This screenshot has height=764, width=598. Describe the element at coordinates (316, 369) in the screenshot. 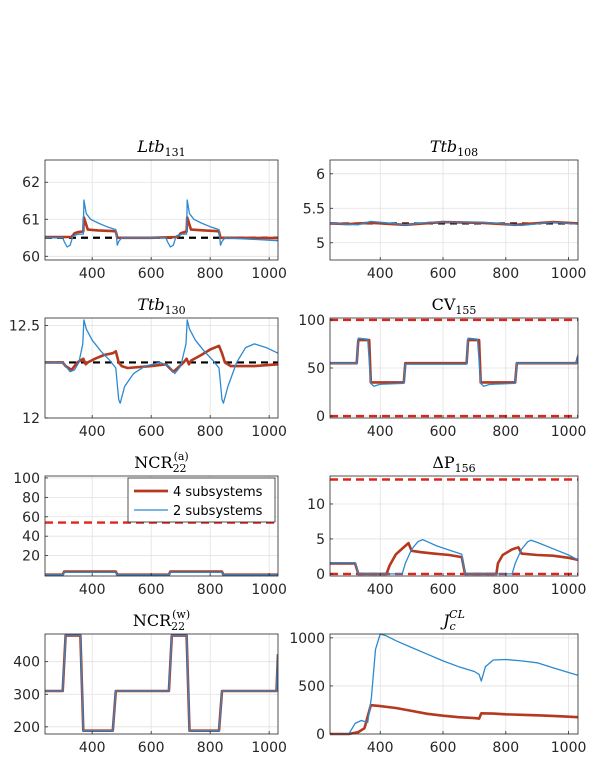

I see `y-tick-label: 50` at that location.